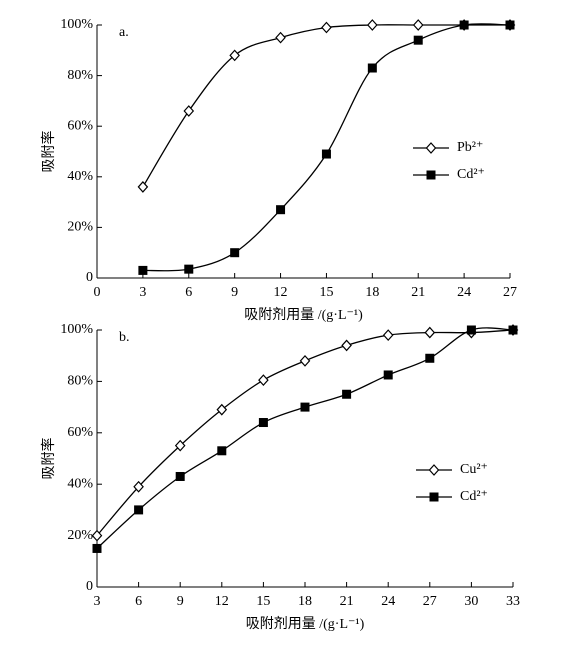 The image size is (576, 648). Describe the element at coordinates (470, 147) in the screenshot. I see `legend-label: Pb²⁺` at that location.